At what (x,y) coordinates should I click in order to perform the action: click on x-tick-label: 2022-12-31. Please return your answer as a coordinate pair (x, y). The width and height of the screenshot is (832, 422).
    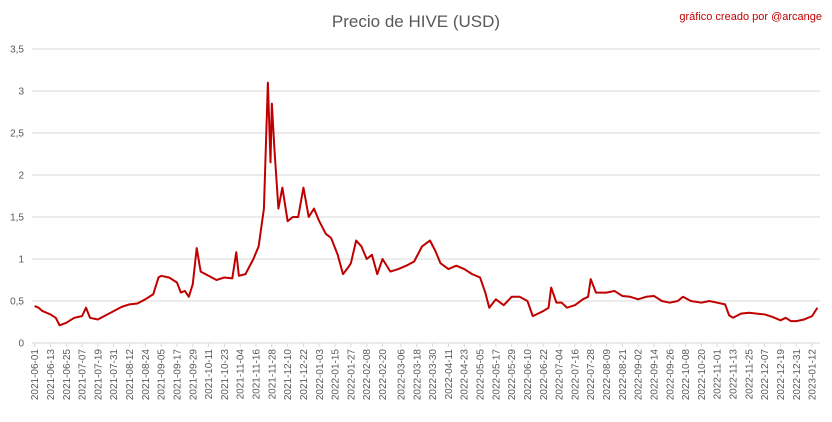
    Looking at the image, I should click on (797, 375).